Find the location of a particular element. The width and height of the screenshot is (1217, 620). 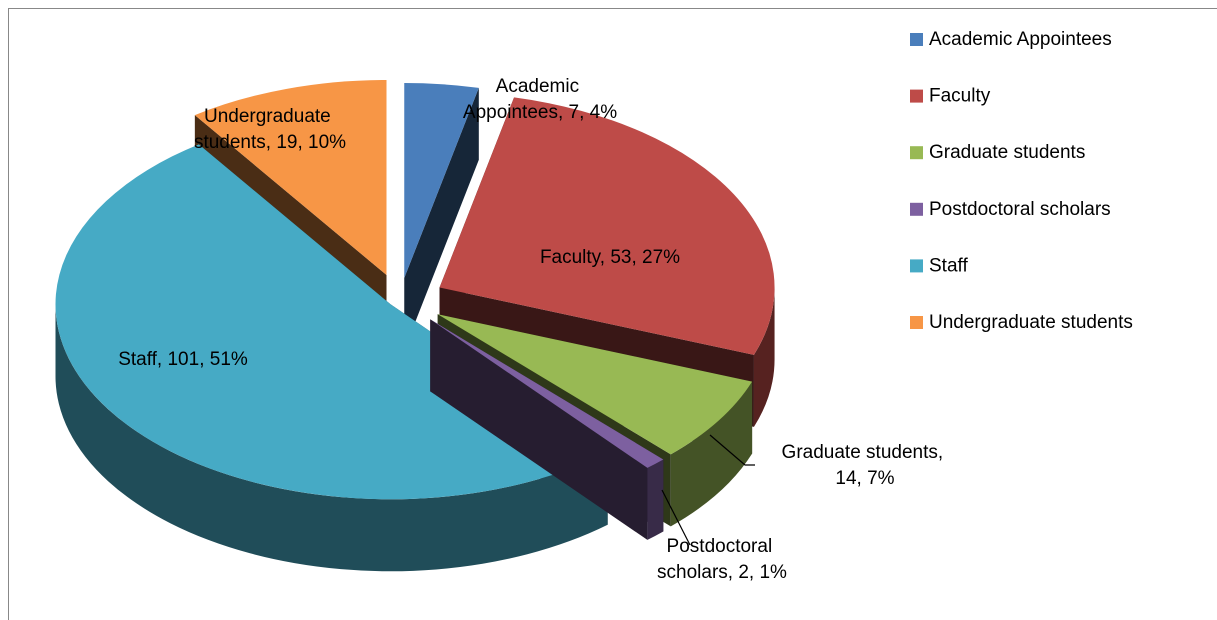

data-label: Academic Appointees, 7, 4% is located at coordinates (540, 99).